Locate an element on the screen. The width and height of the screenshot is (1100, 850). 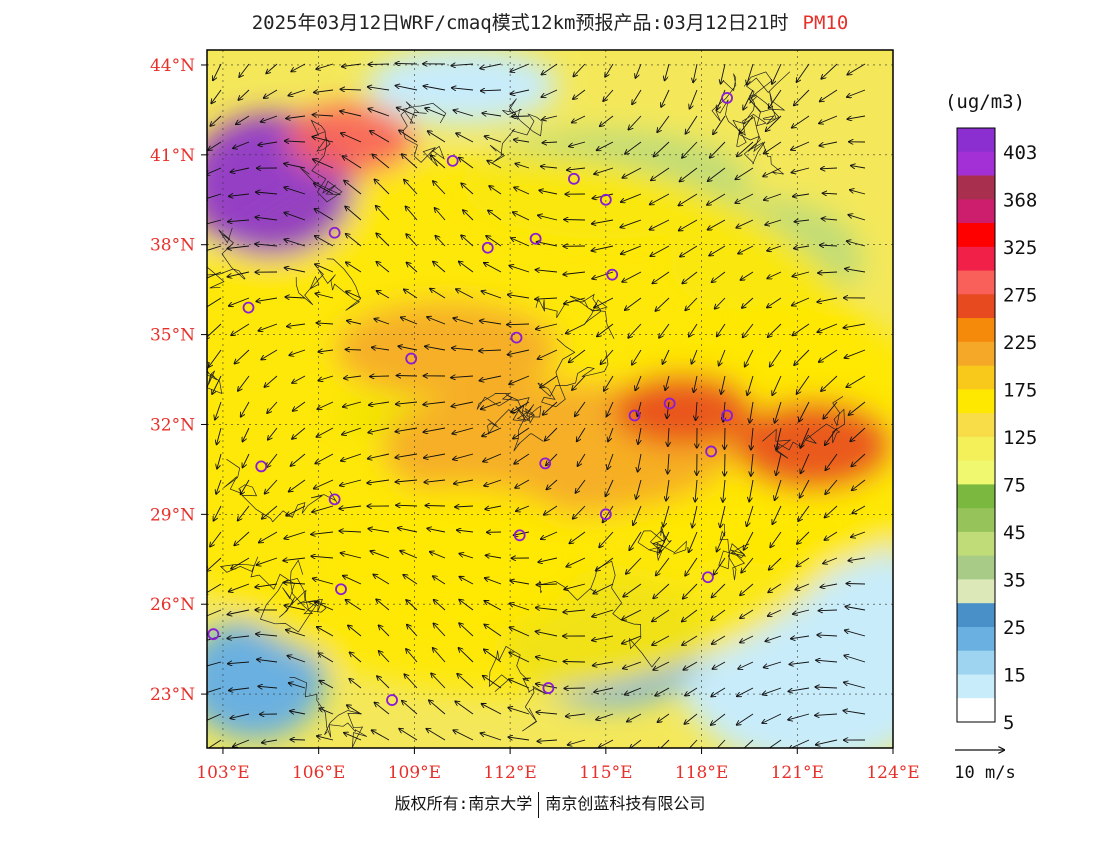
legend-label: 175 is located at coordinates (1020, 390).